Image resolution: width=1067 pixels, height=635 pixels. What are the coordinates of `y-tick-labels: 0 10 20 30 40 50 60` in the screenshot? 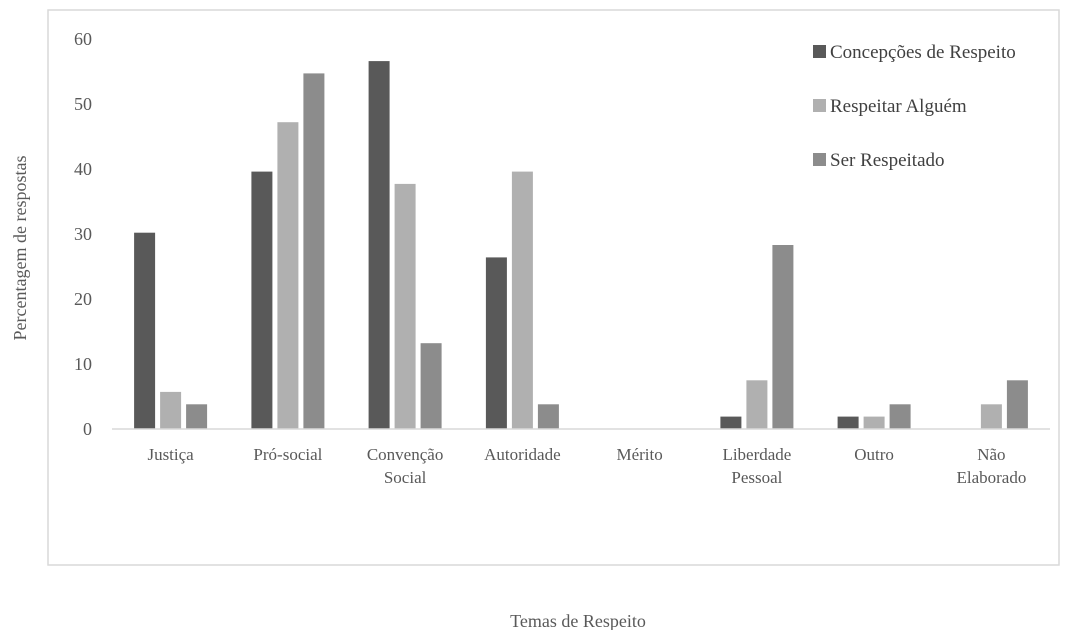 It's located at (83, 234).